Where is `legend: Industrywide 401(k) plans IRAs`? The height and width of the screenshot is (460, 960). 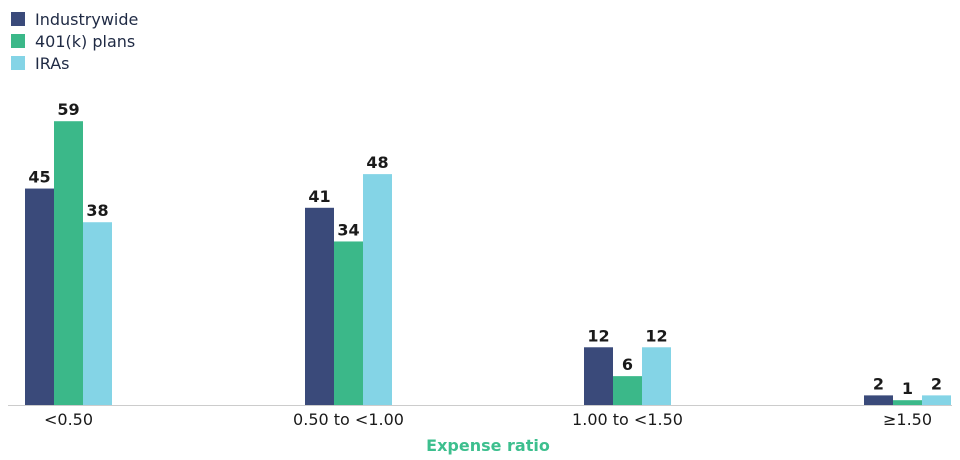 legend: Industrywide 401(k) plans IRAs is located at coordinates (74, 41).